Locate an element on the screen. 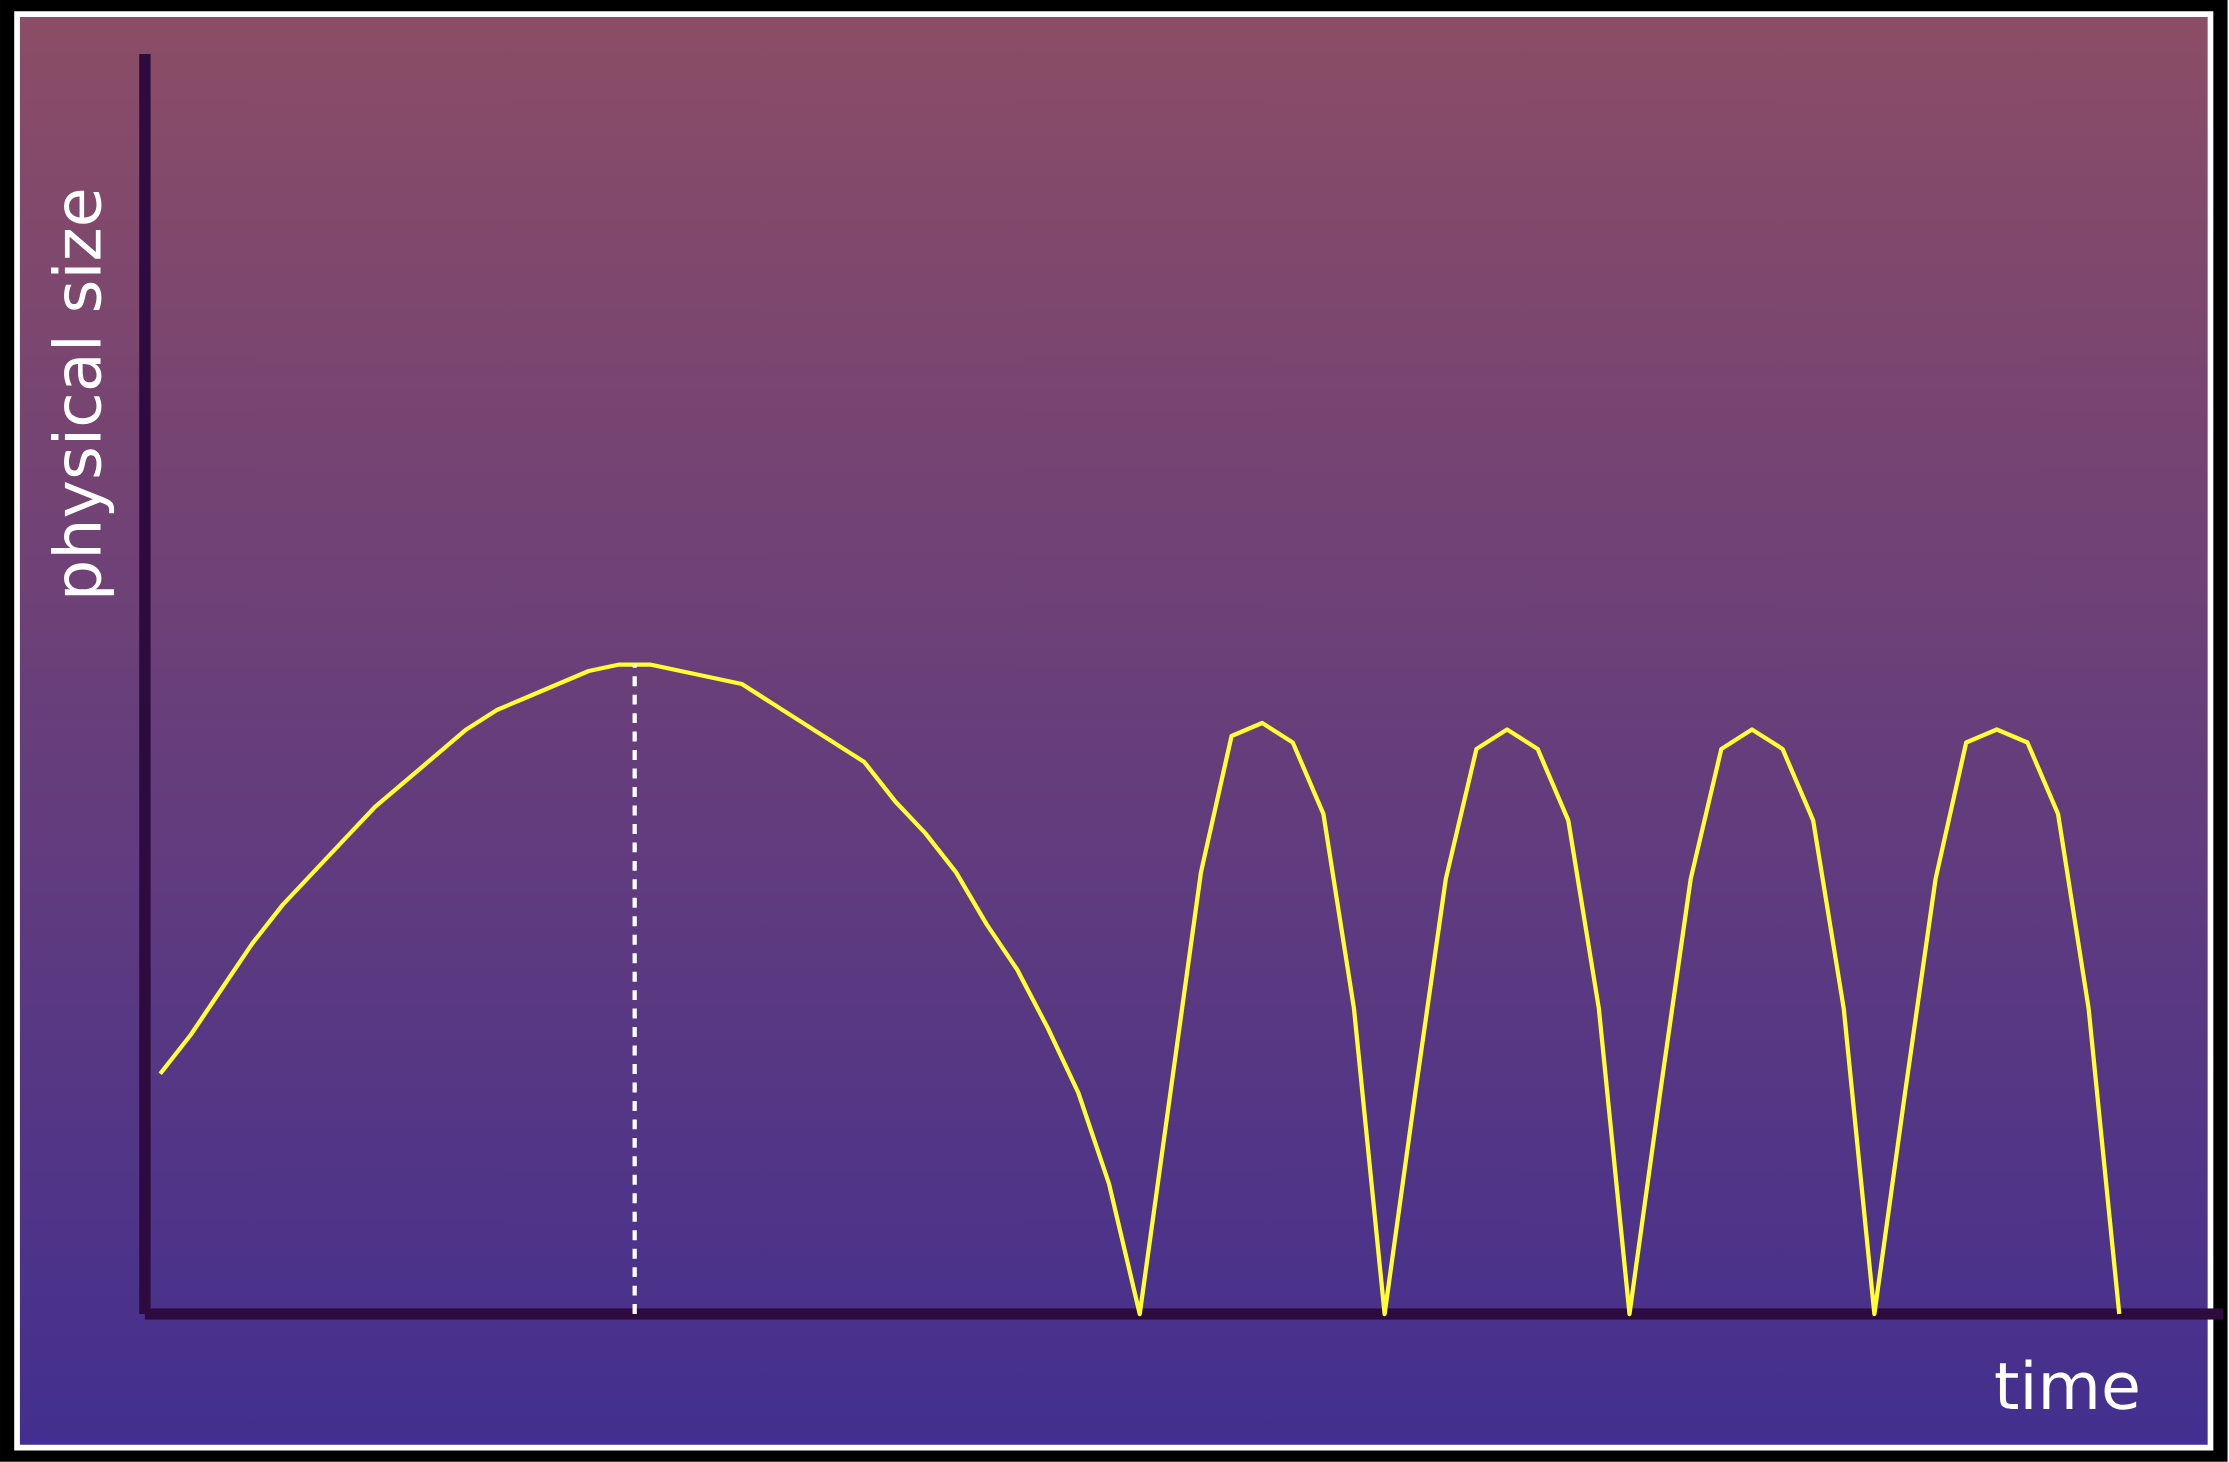  y-axis-title: physical size is located at coordinates (83, 393).